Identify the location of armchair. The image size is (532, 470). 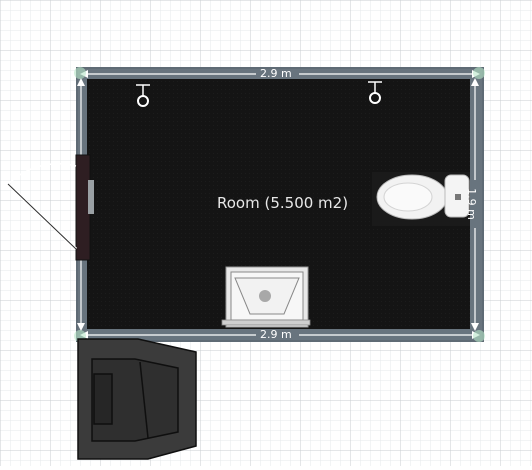
(137, 399).